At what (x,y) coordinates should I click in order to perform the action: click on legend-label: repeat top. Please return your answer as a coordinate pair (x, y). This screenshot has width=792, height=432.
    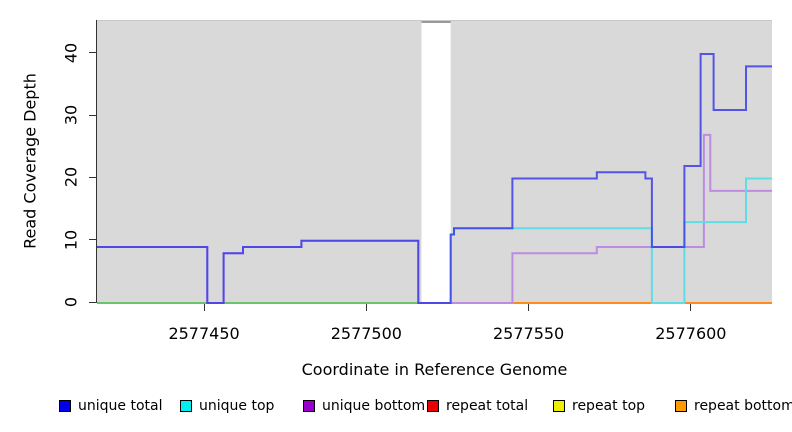
    Looking at the image, I should click on (609, 406).